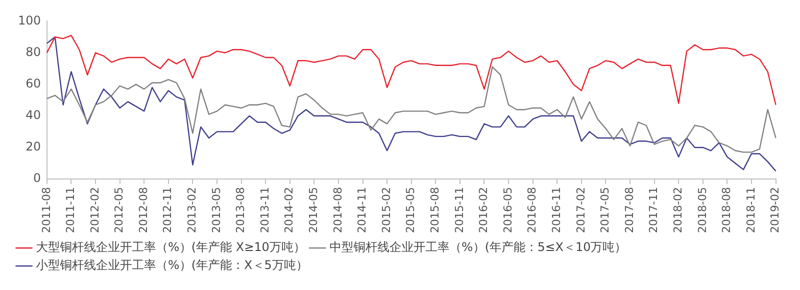  Describe the element at coordinates (775, 210) in the screenshot. I see `x-tick-label: 2019-02` at that location.